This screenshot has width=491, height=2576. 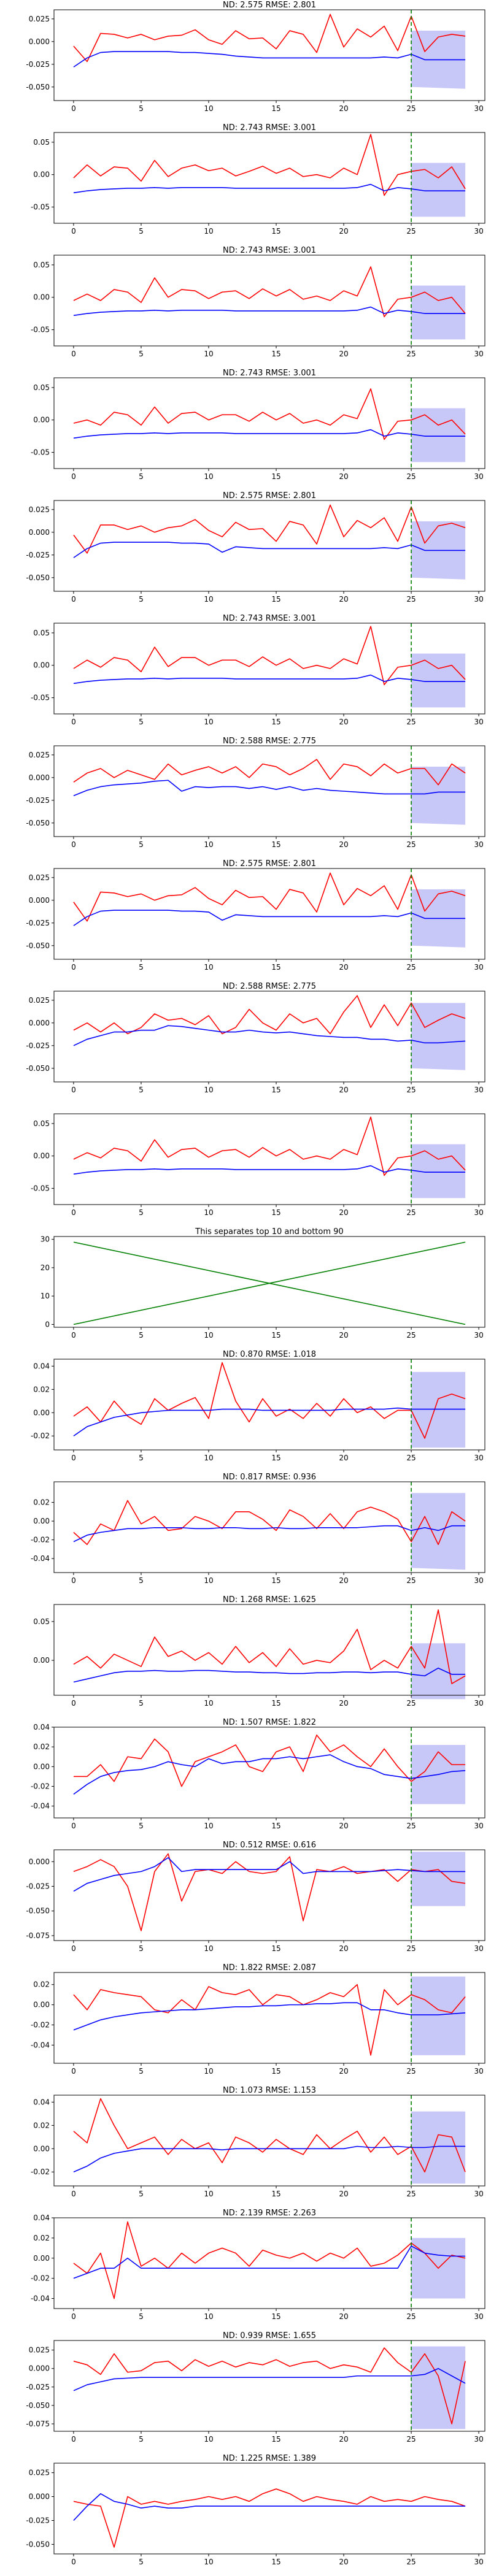 I want to click on subplot-title: ND: 2.588 RMSE: 2.775, so click(x=269, y=986).